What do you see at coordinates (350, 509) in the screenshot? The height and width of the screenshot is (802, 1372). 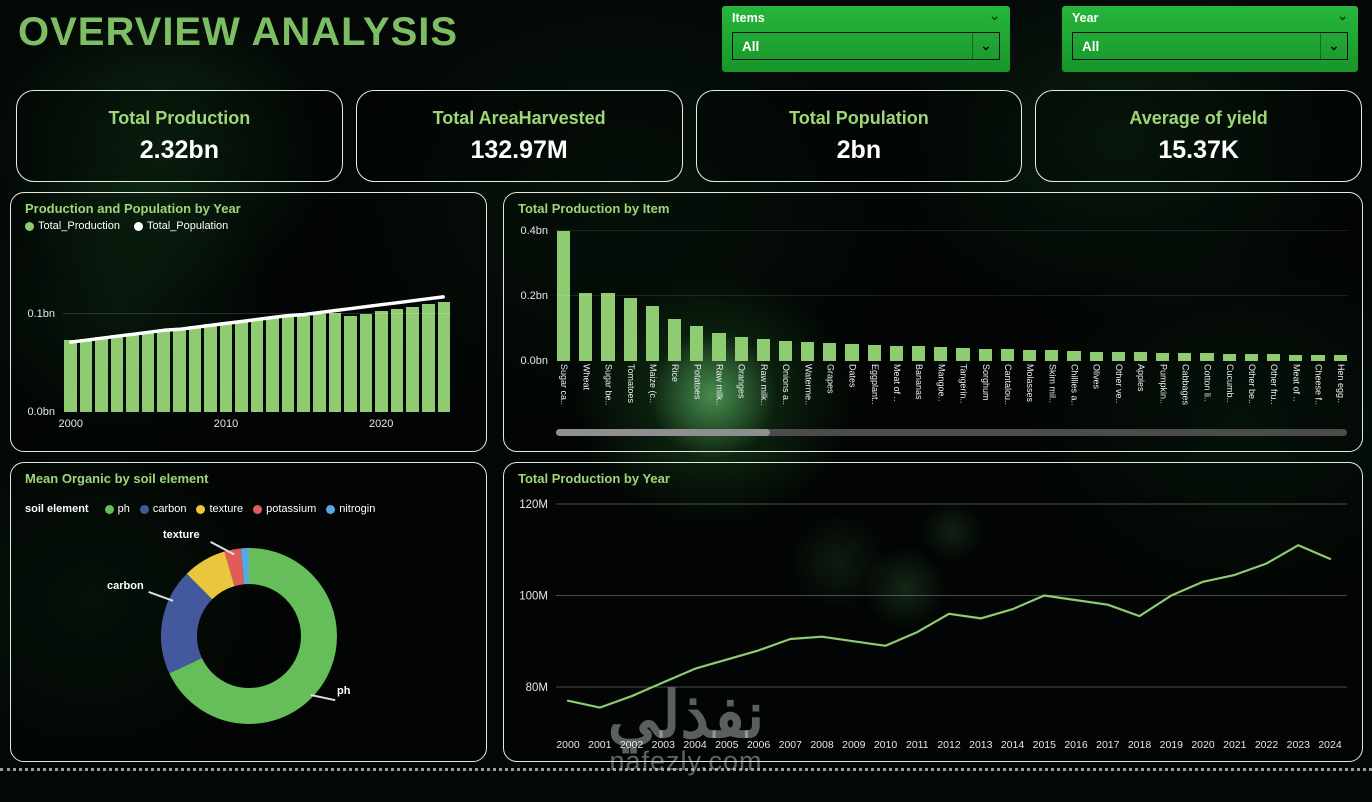 I see `legend-item-nitrogin: nitrogin` at bounding box center [350, 509].